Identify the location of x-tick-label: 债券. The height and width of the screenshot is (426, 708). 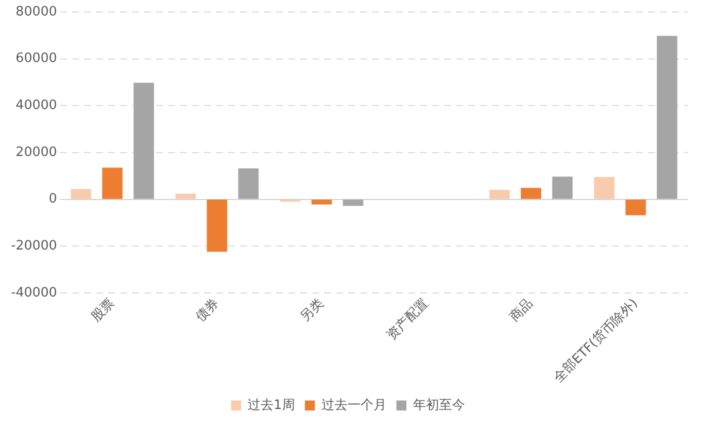
(207, 311).